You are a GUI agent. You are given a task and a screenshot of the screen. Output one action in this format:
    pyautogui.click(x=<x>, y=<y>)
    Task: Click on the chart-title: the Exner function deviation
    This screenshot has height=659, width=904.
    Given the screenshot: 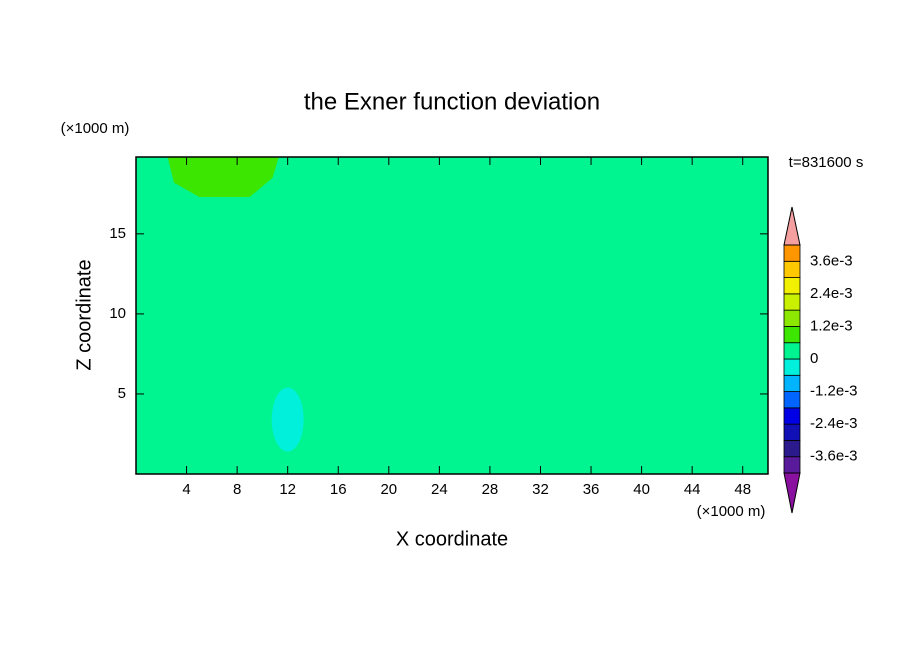 What is the action you would take?
    pyautogui.click(x=452, y=101)
    